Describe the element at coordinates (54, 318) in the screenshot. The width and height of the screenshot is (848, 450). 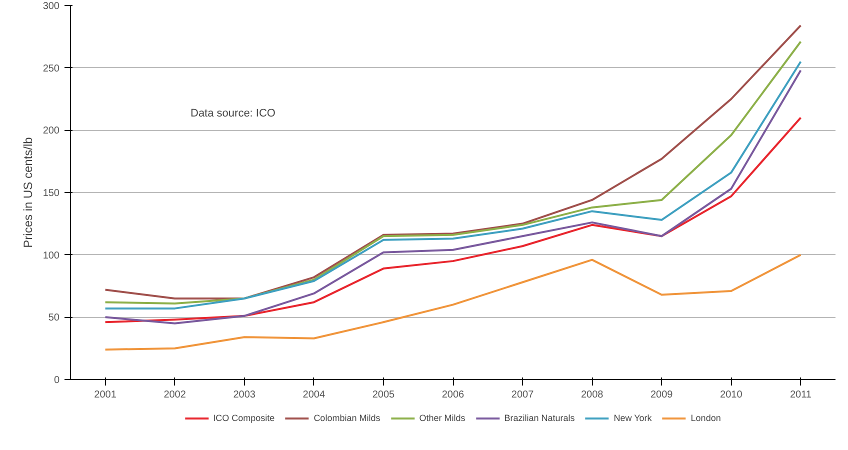
I see `y-tick-label: 50` at that location.